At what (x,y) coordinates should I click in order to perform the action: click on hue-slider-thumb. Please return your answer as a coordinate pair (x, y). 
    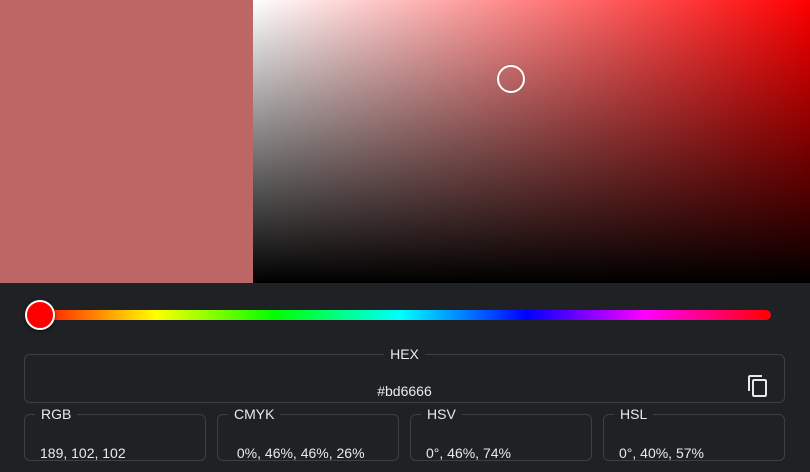
    Looking at the image, I should click on (40, 315).